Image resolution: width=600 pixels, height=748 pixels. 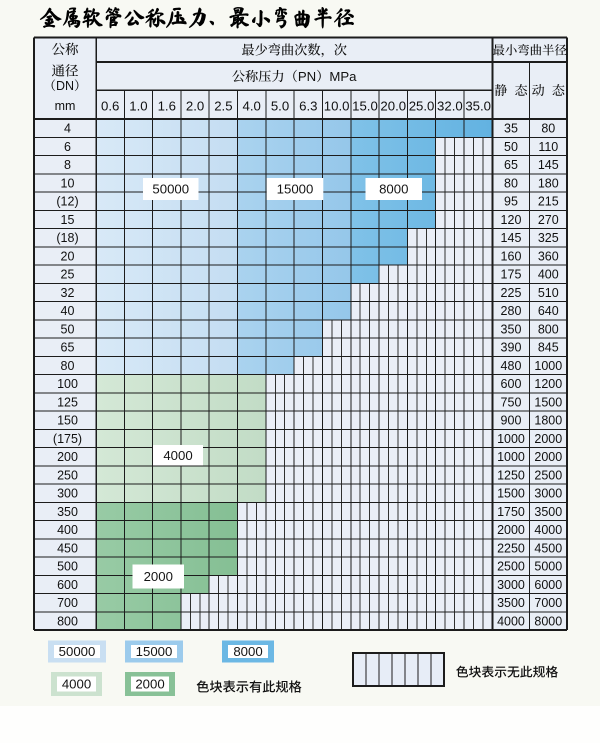 What do you see at coordinates (295, 189) in the screenshot?
I see `svg-text: 15000` at bounding box center [295, 189].